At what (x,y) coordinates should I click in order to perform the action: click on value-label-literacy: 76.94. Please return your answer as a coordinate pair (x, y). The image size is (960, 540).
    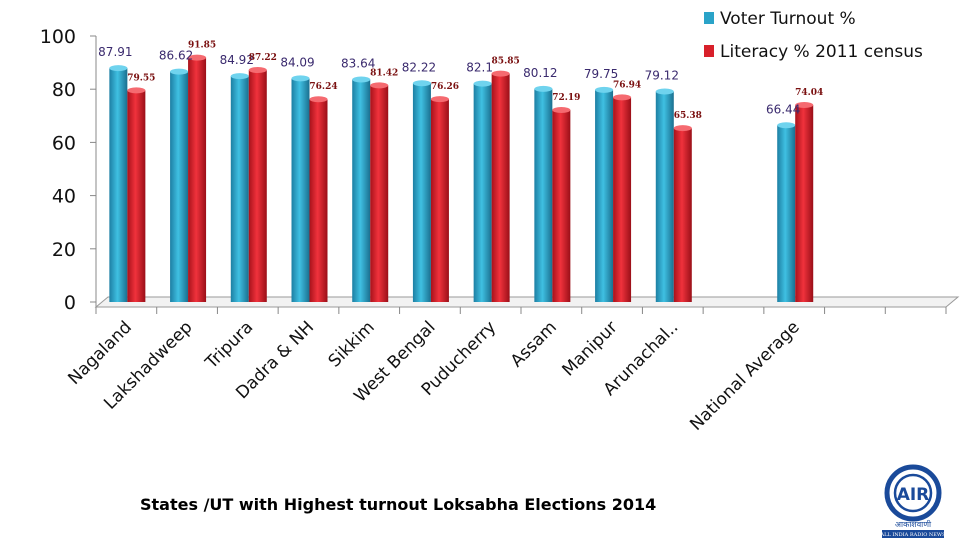
    Looking at the image, I should click on (627, 85).